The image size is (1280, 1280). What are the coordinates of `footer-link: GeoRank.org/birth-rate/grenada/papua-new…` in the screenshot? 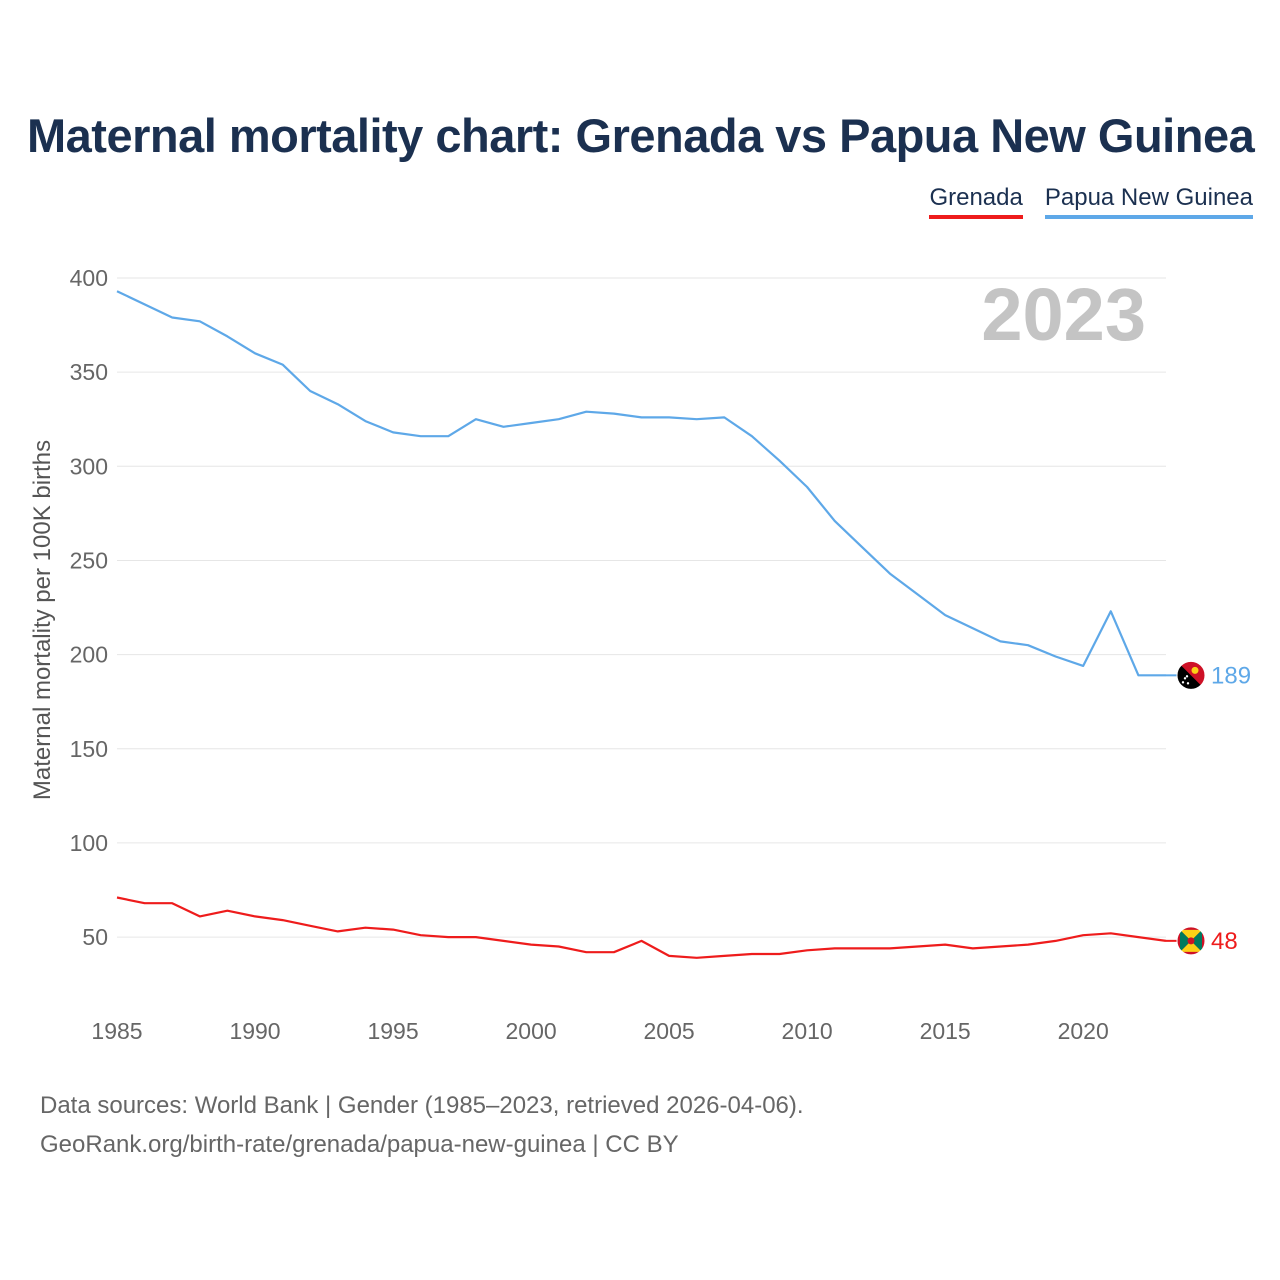 It's located at (359, 1144).